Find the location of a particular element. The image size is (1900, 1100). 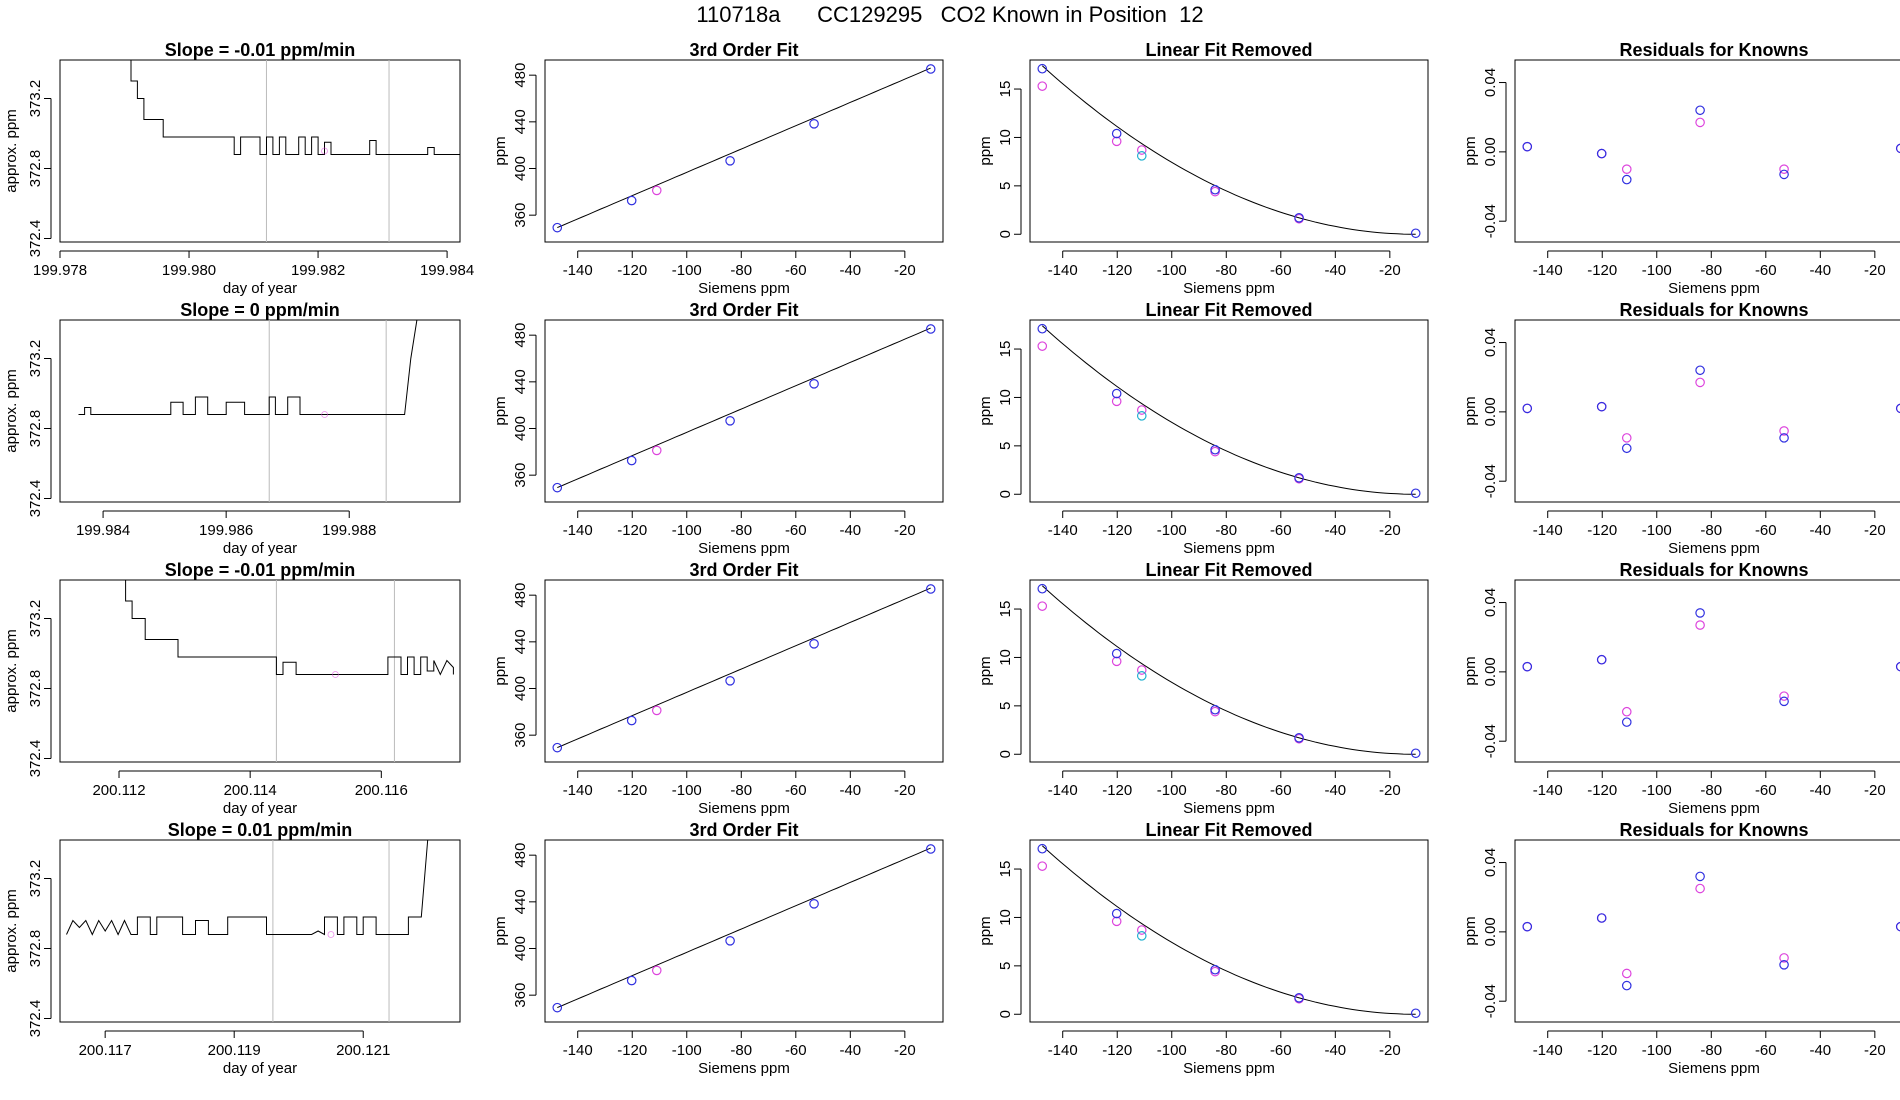

x-tick-label: 200.117 is located at coordinates (105, 1050).